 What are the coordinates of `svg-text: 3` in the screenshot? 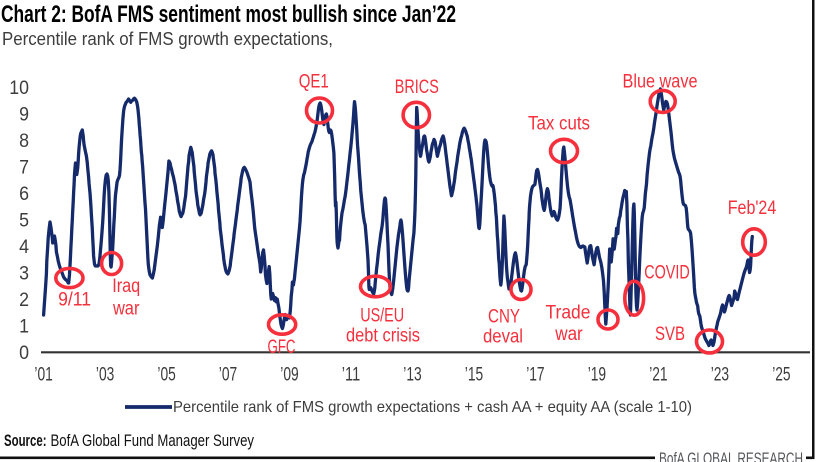 It's located at (24, 273).